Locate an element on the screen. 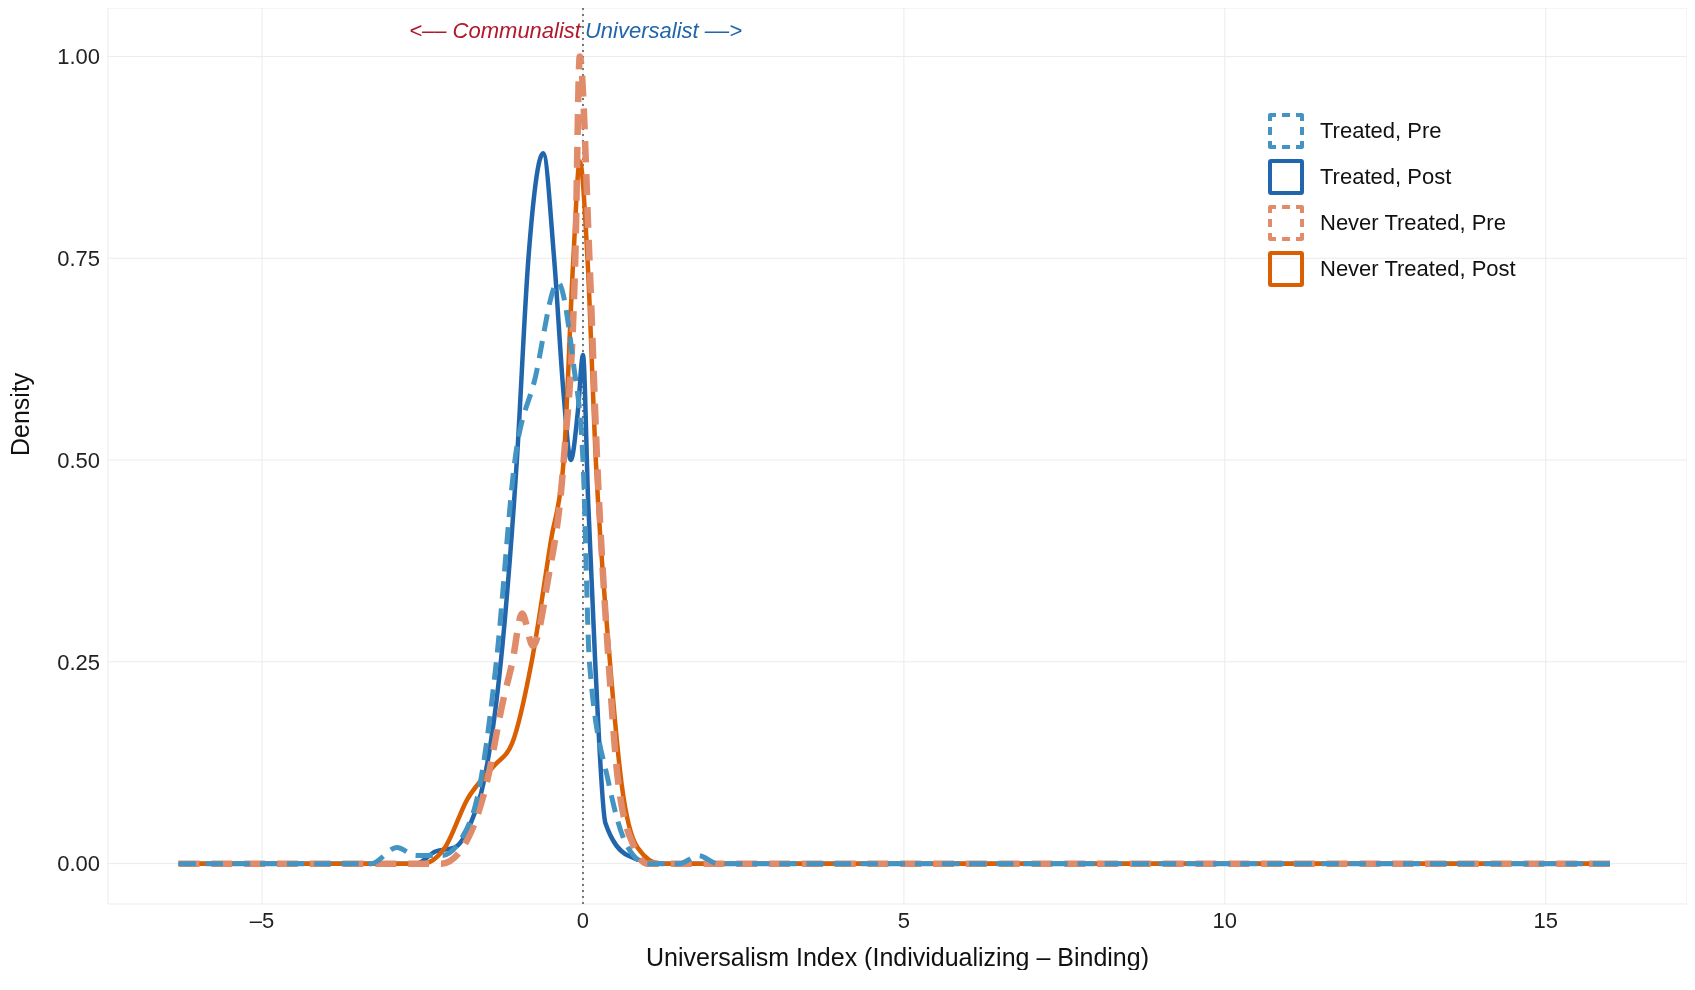 This screenshot has height=990, width=1695. y-tick-label: 0.75 is located at coordinates (78, 259).